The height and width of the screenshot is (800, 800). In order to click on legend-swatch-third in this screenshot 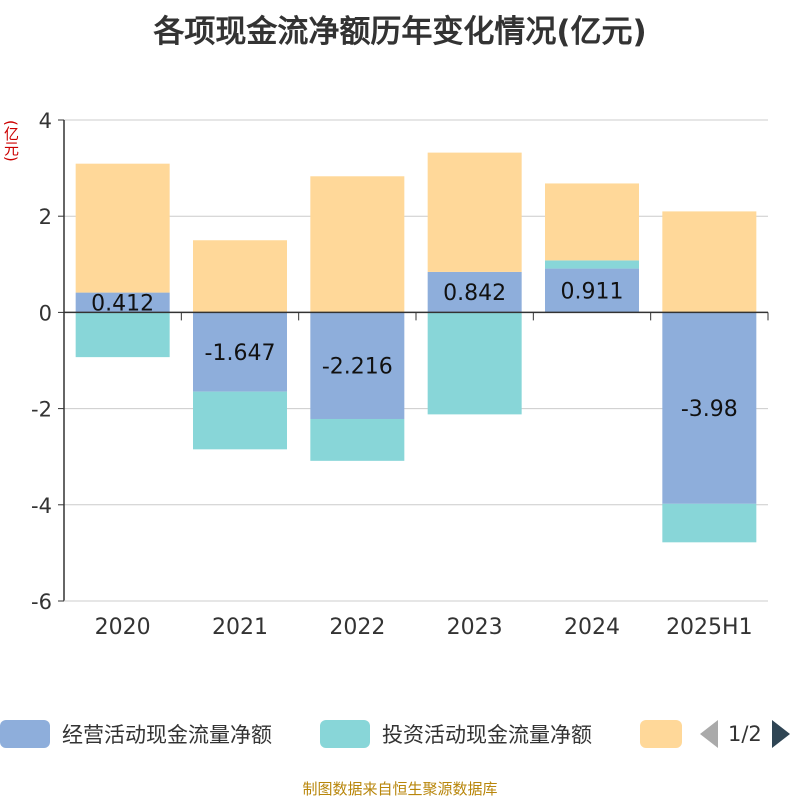, I will do `click(661, 734)`.